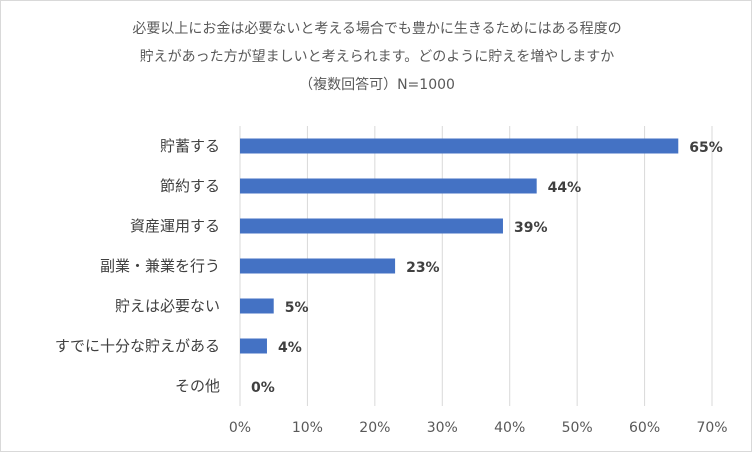  What do you see at coordinates (160, 266) in the screenshot?
I see `category-label: 副業・兼業を行う` at bounding box center [160, 266].